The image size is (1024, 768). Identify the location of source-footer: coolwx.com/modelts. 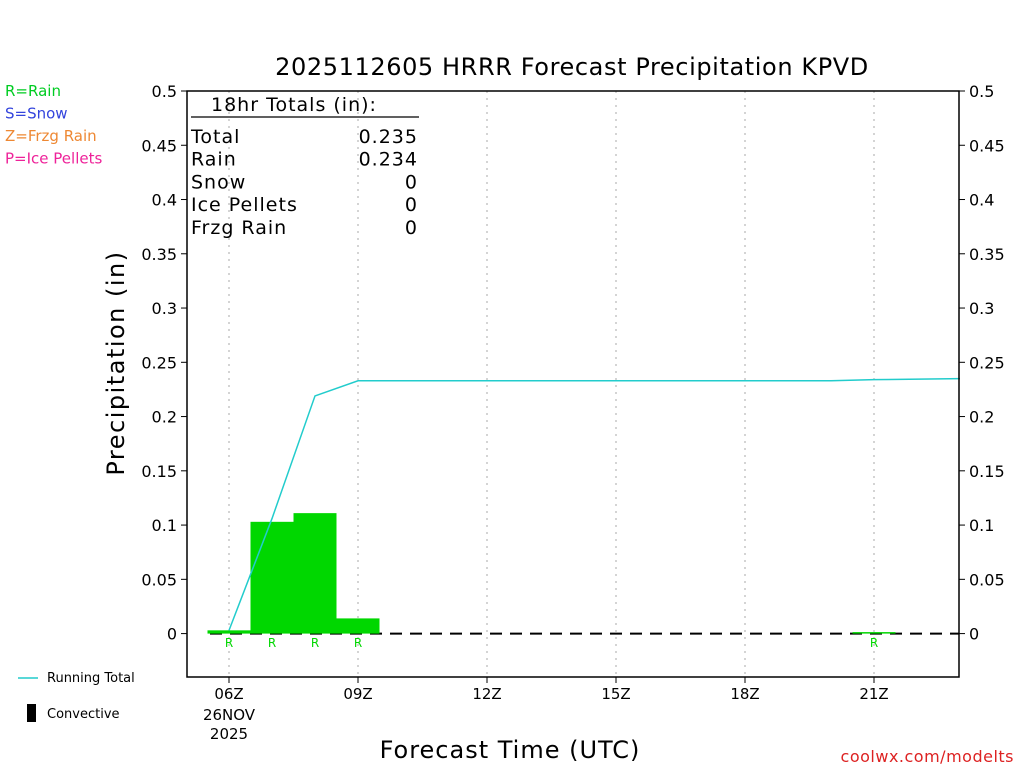
(927, 756).